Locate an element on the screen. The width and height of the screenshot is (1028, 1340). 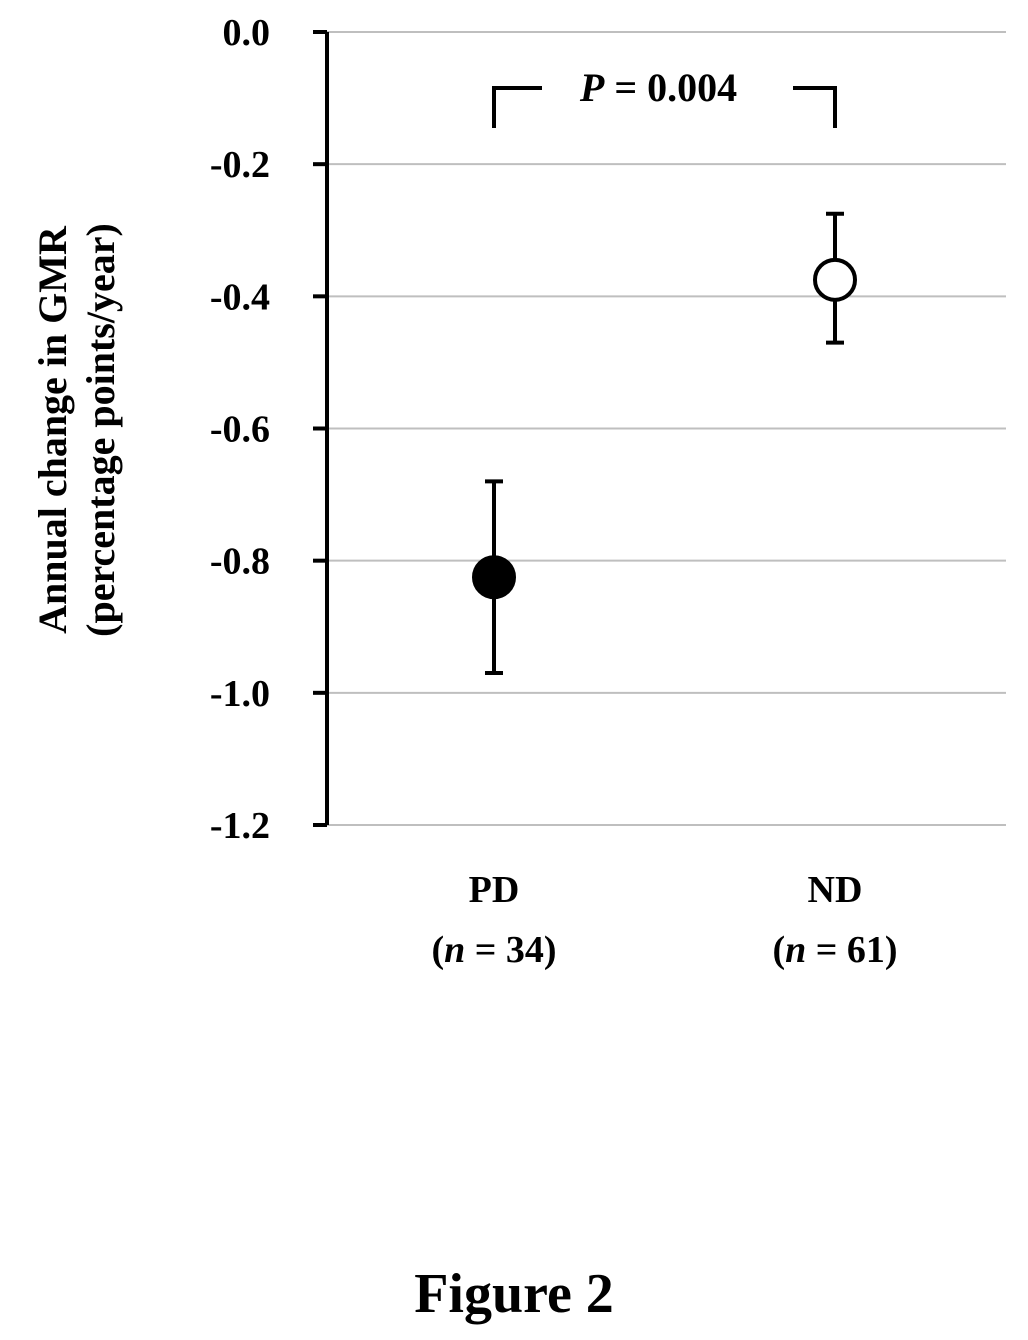
p-value-label: P = 0.004 is located at coordinates (658, 87).